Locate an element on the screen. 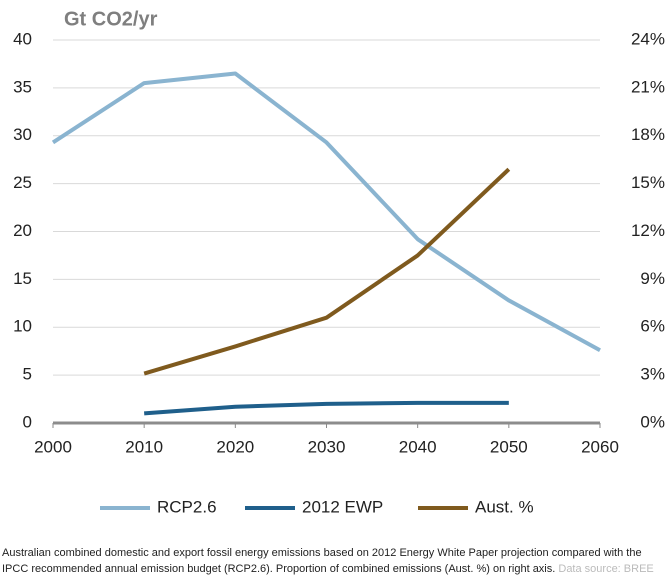 The height and width of the screenshot is (588, 672). x-tick-label: 2040 is located at coordinates (418, 446).